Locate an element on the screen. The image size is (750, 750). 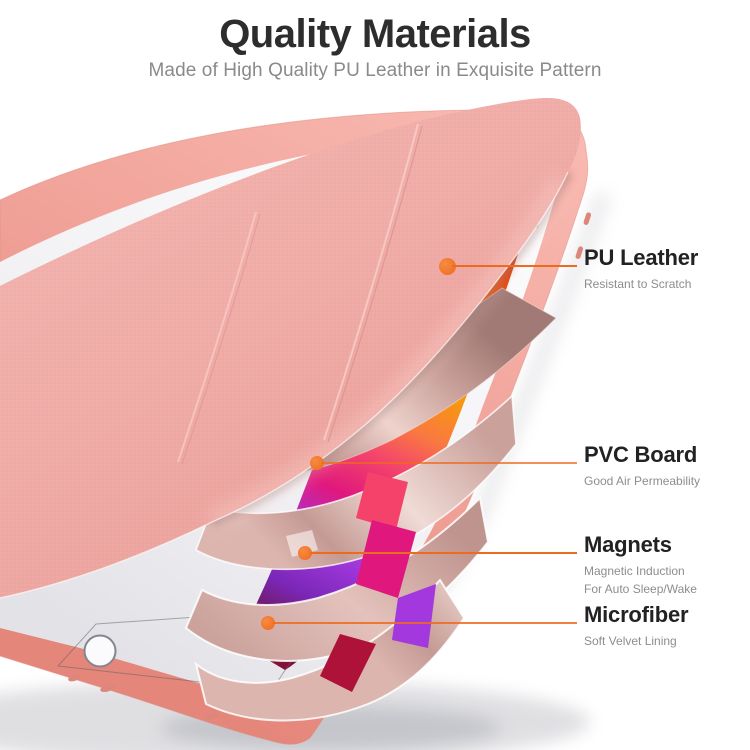
callout-title: PVC Board is located at coordinates (641, 454).